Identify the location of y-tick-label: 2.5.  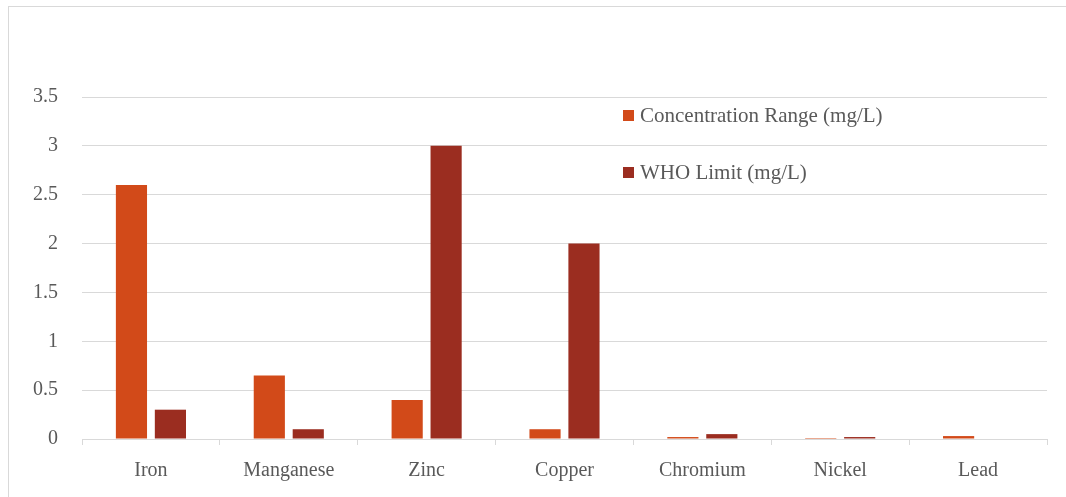
(45, 192).